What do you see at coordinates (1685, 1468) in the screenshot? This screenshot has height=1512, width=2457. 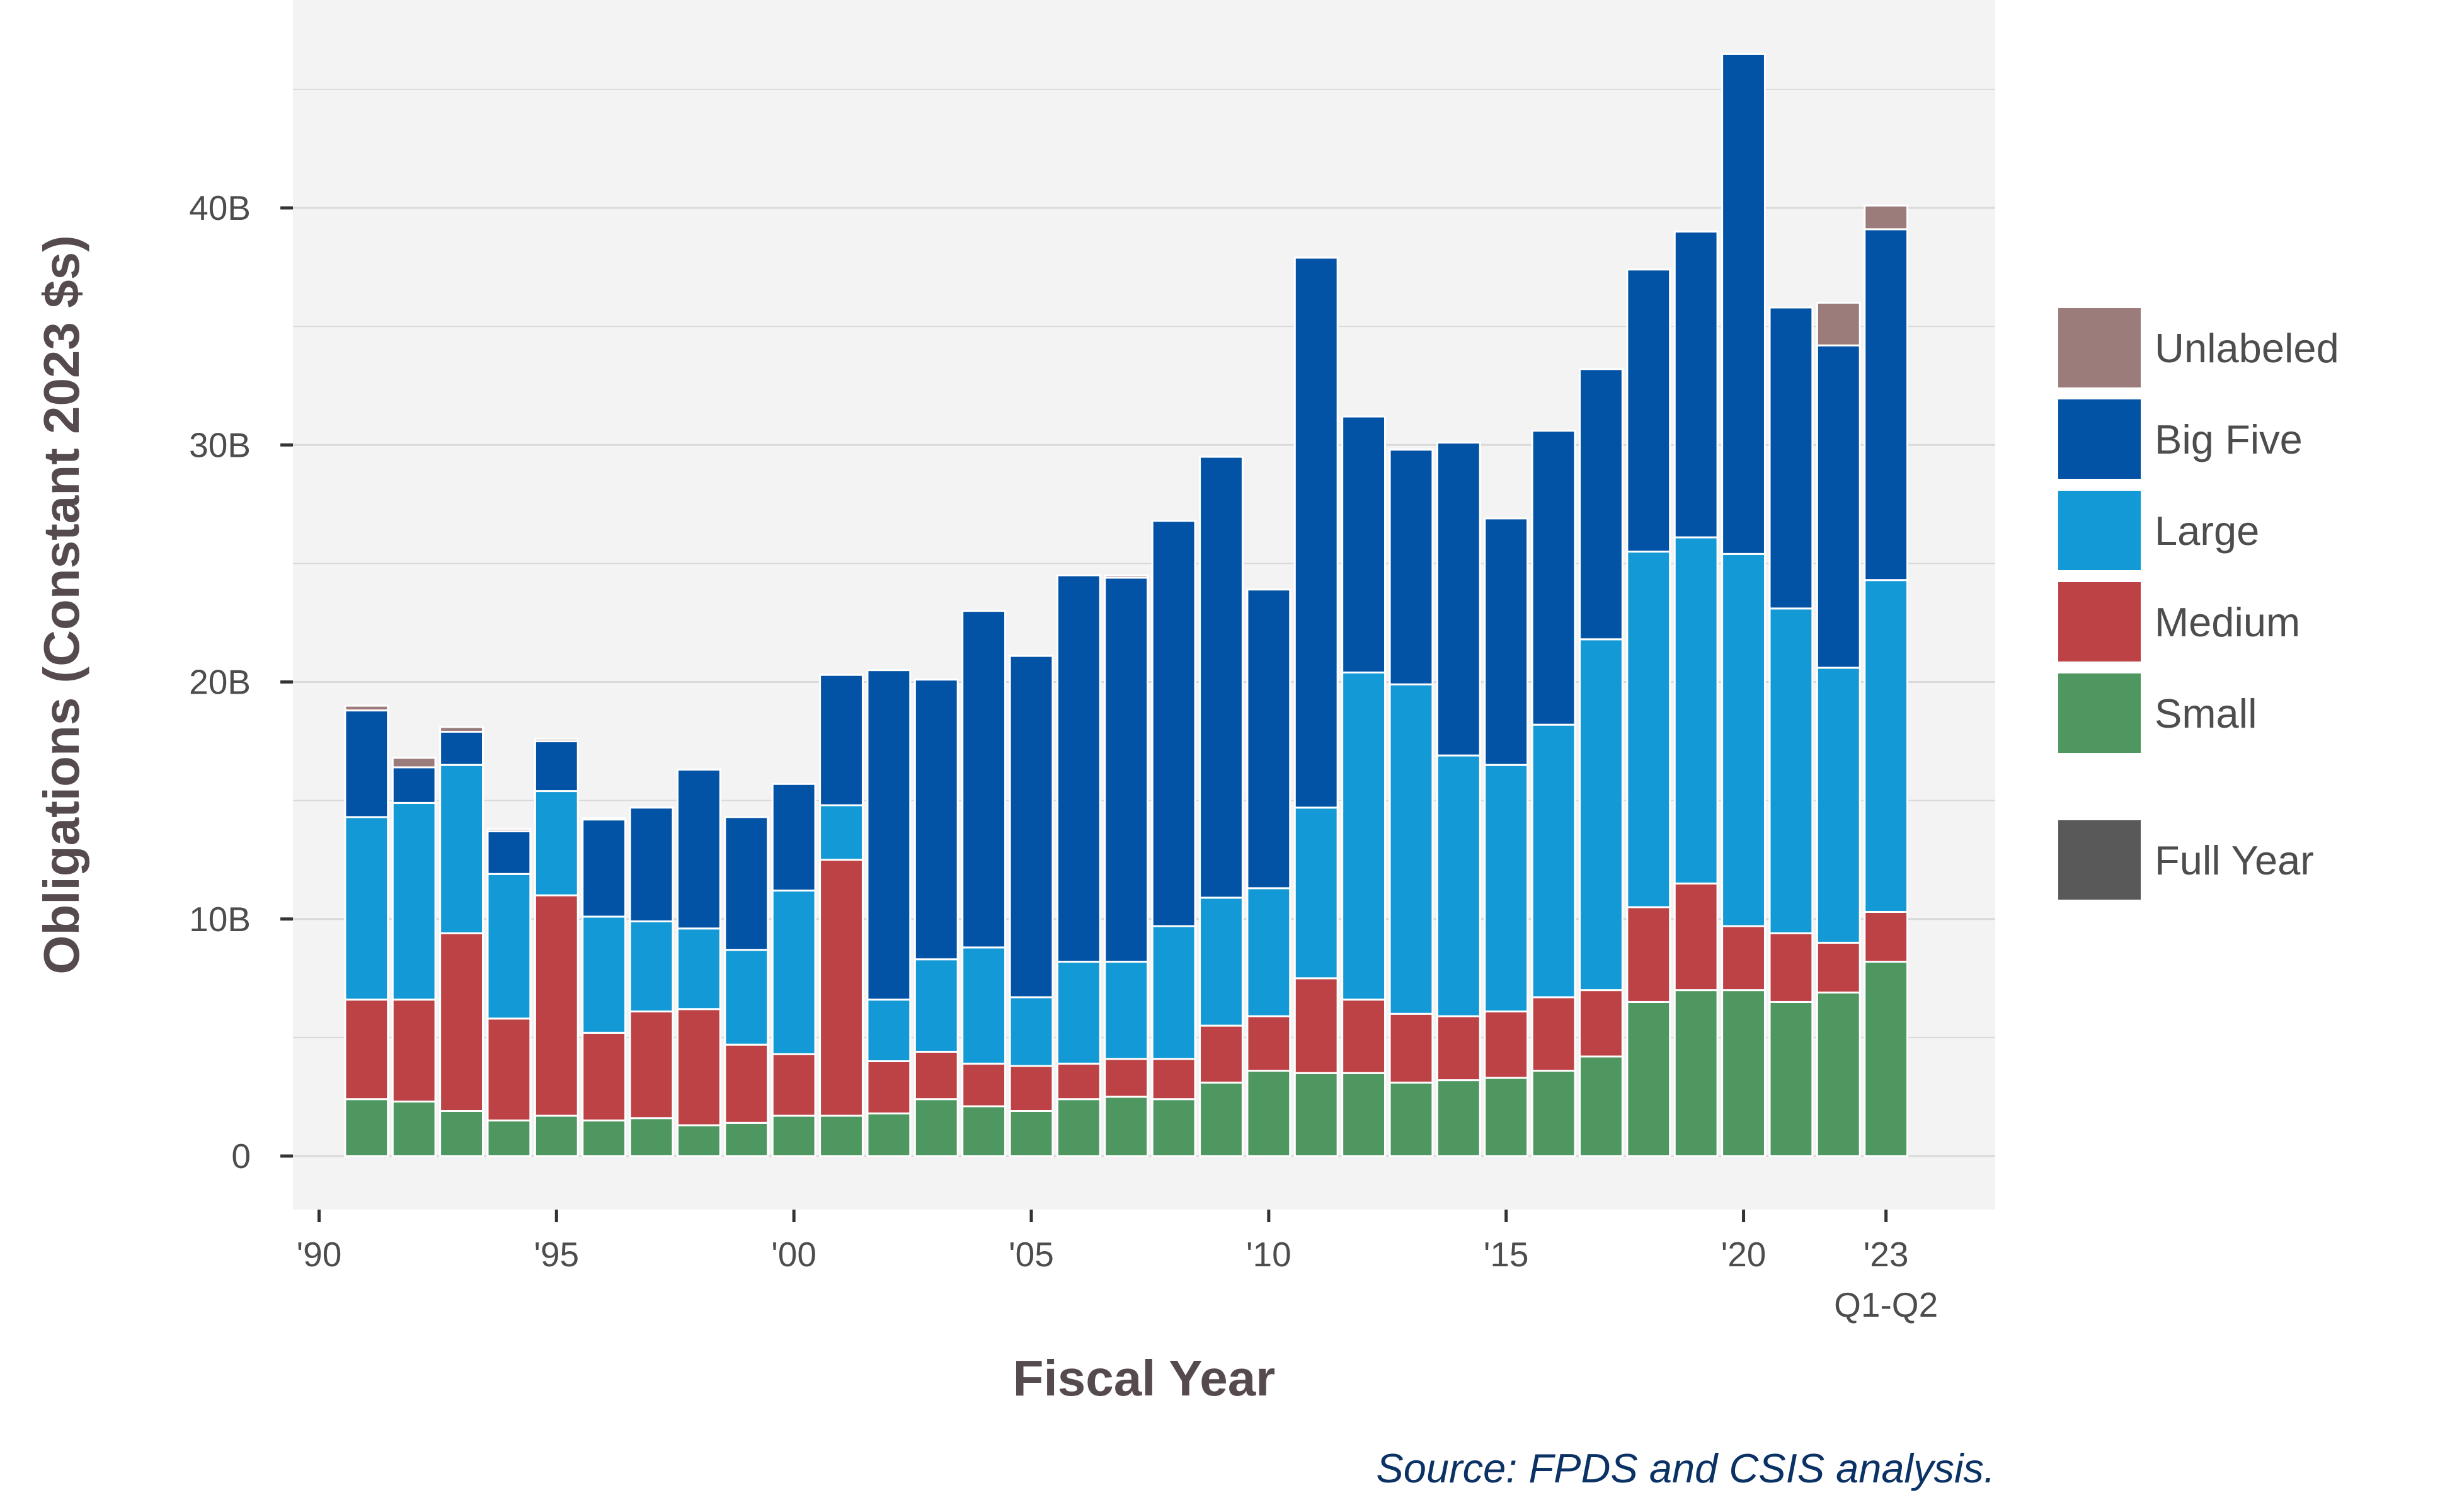 I see `source-note: Source: FPDS and CSIS analysis.` at bounding box center [1685, 1468].